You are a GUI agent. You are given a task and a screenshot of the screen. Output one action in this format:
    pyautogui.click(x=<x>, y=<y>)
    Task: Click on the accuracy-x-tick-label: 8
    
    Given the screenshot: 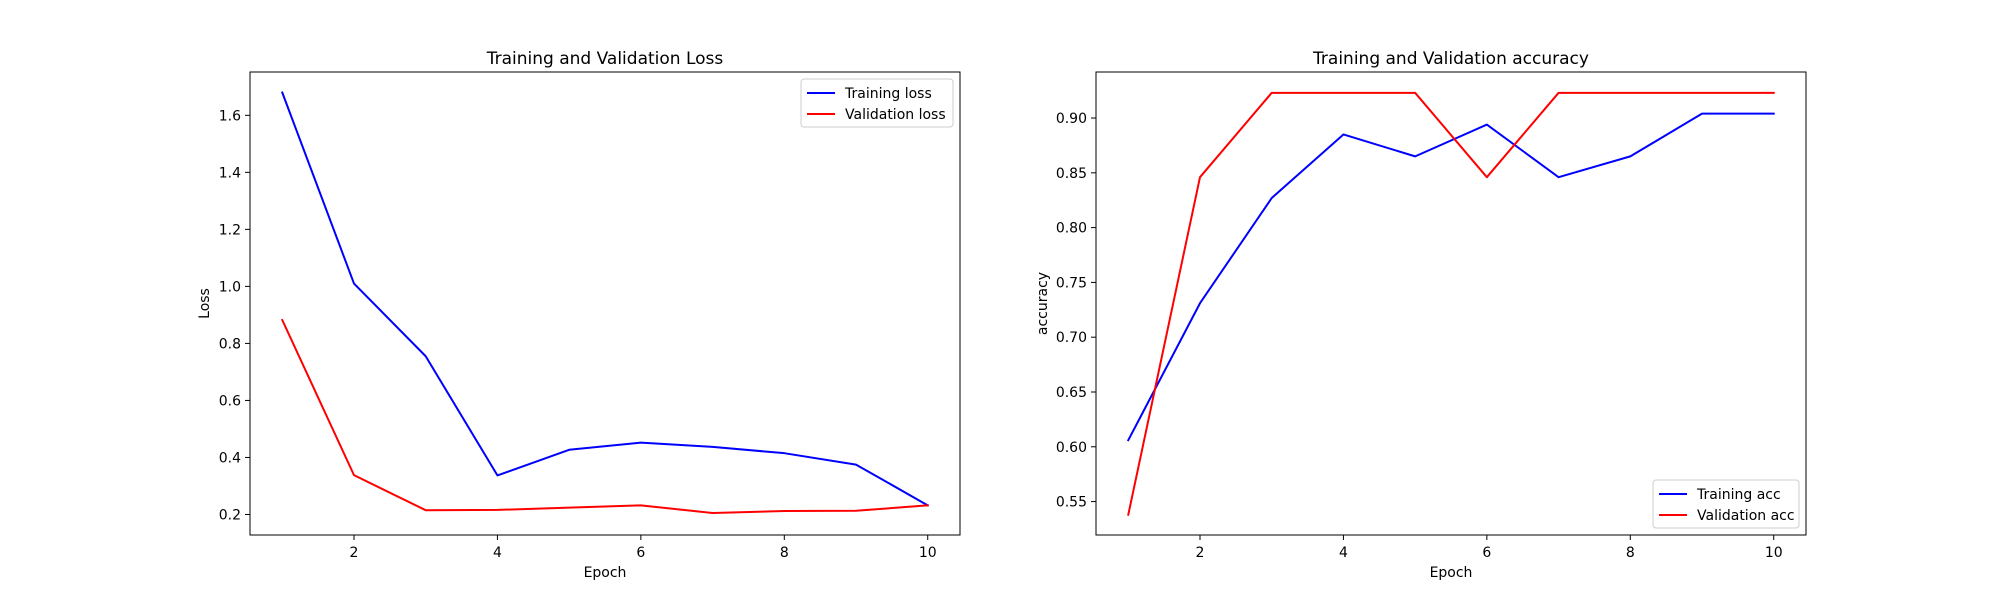 What is the action you would take?
    pyautogui.click(x=1630, y=553)
    